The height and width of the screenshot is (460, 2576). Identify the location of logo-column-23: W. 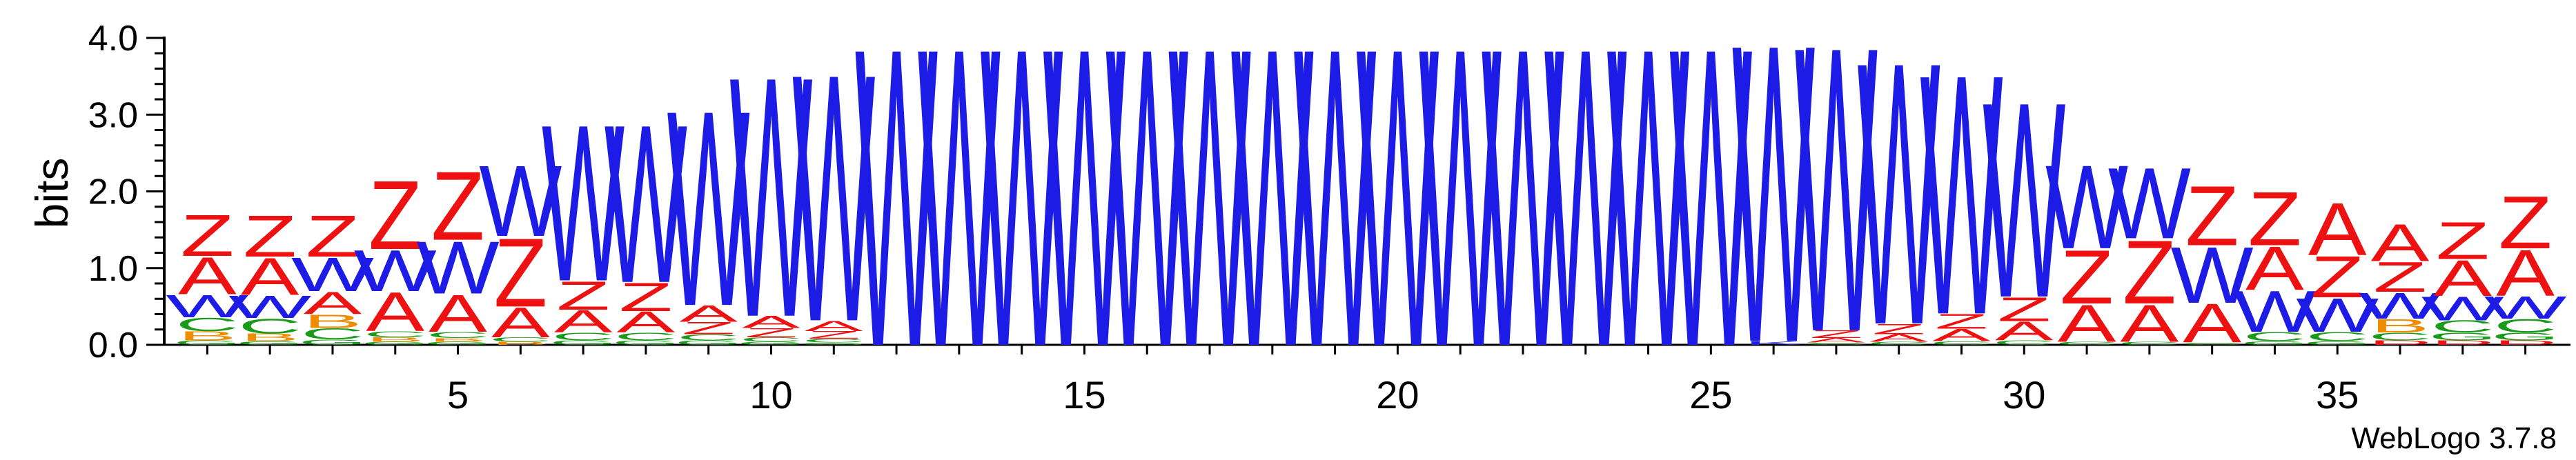
(1586, 218).